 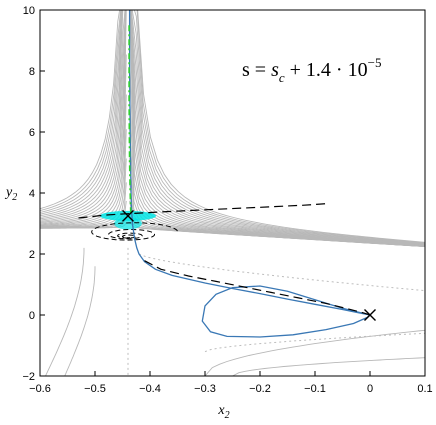 What do you see at coordinates (223, 412) in the screenshot?
I see `x-axis-label: x2` at bounding box center [223, 412].